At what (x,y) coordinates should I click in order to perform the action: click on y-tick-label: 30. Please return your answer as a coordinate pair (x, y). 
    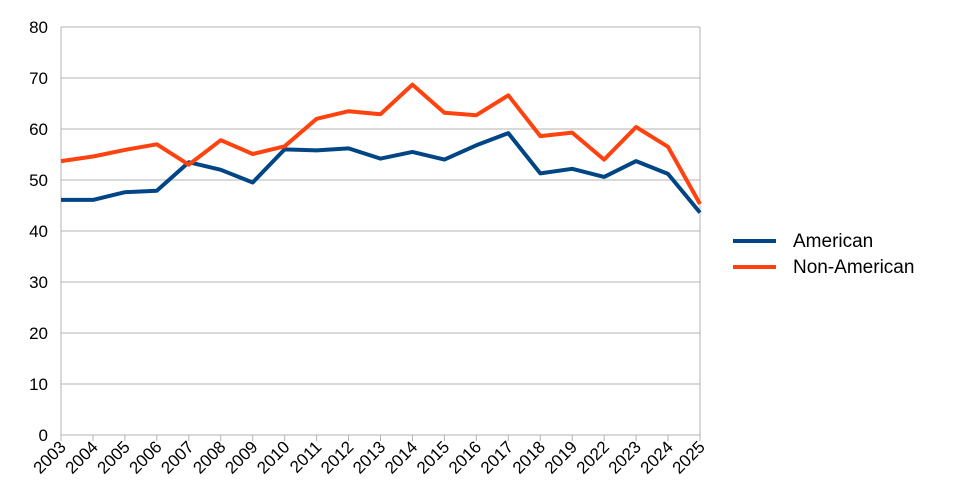
    Looking at the image, I should click on (38, 282).